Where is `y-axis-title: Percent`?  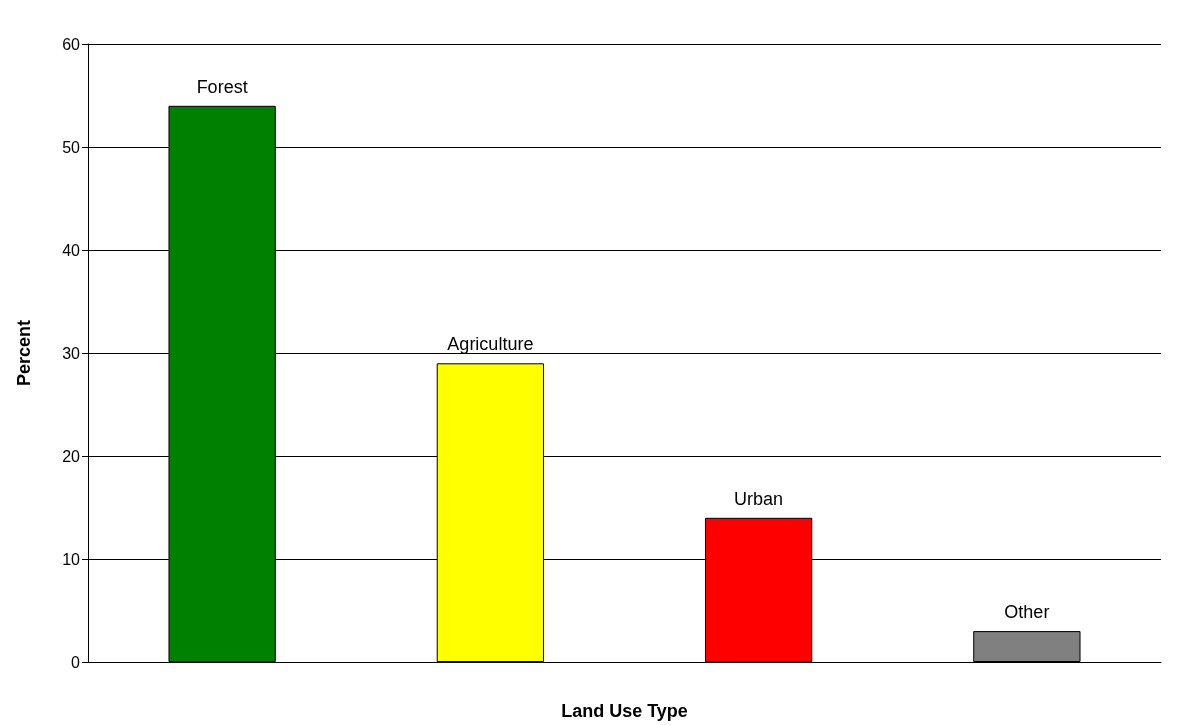 y-axis-title: Percent is located at coordinates (24, 353).